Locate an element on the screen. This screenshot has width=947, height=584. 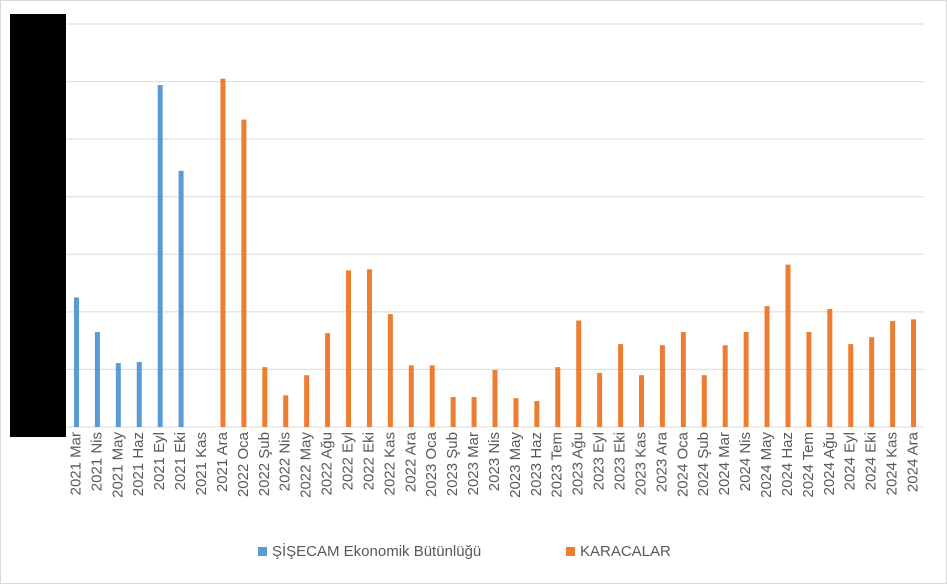
redaction-box is located at coordinates (38, 225).